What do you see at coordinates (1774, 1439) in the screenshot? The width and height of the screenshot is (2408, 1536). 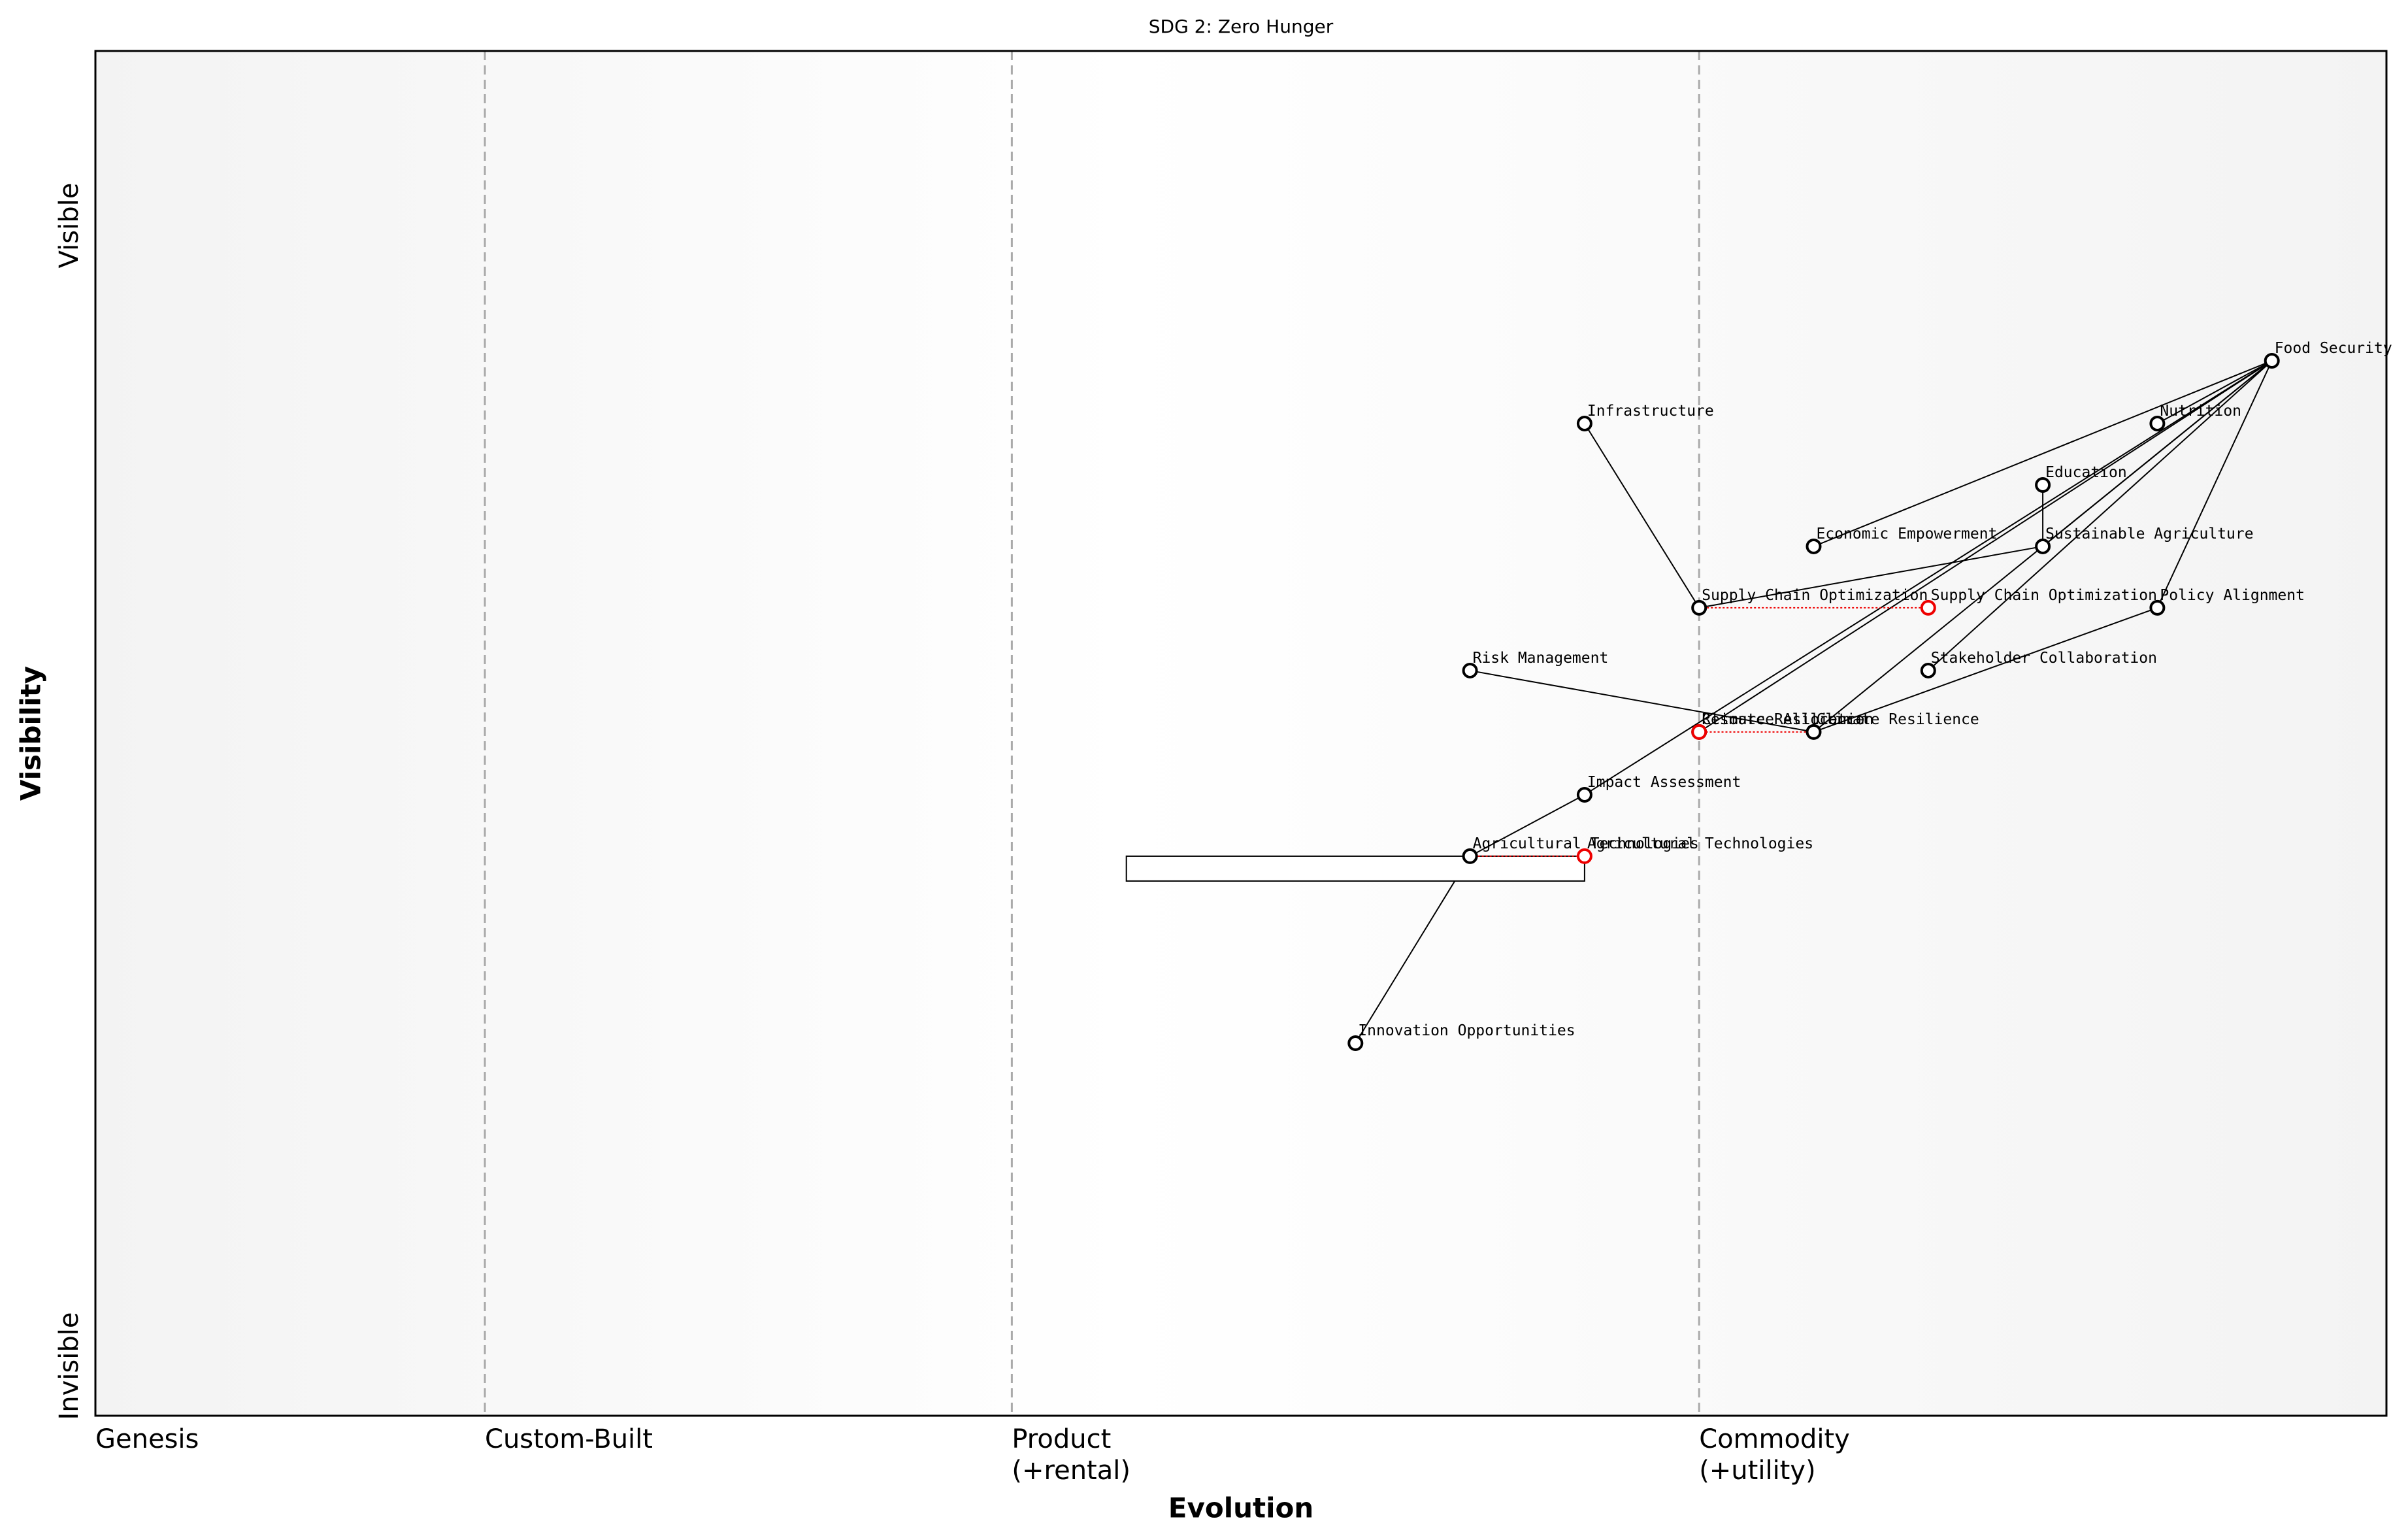 I see `stage-label: Commodity` at bounding box center [1774, 1439].